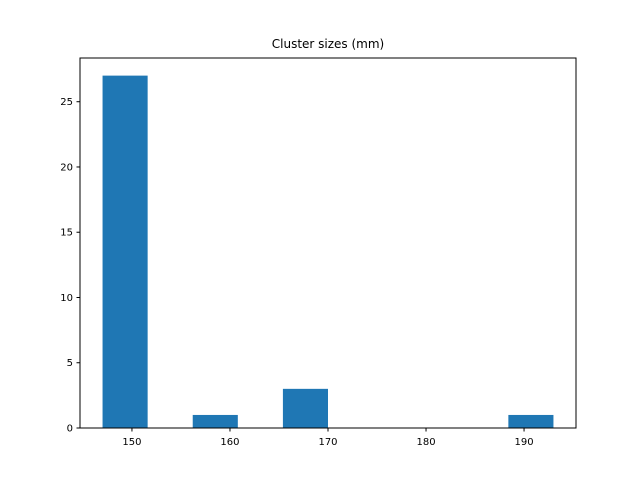 This screenshot has width=640, height=480. I want to click on y-tick-label: 5, so click(70, 363).